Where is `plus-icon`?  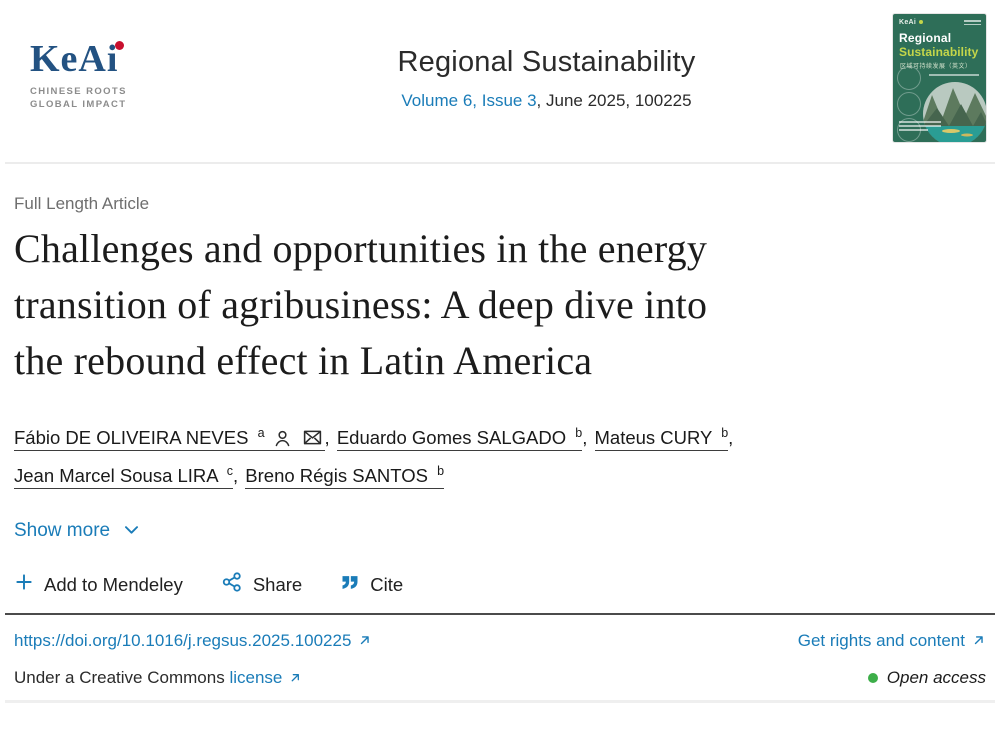
plus-icon is located at coordinates (24, 584).